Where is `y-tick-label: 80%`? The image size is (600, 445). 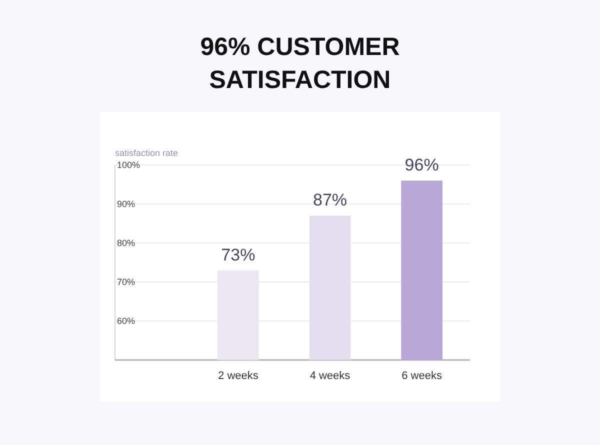 y-tick-label: 80% is located at coordinates (126, 243).